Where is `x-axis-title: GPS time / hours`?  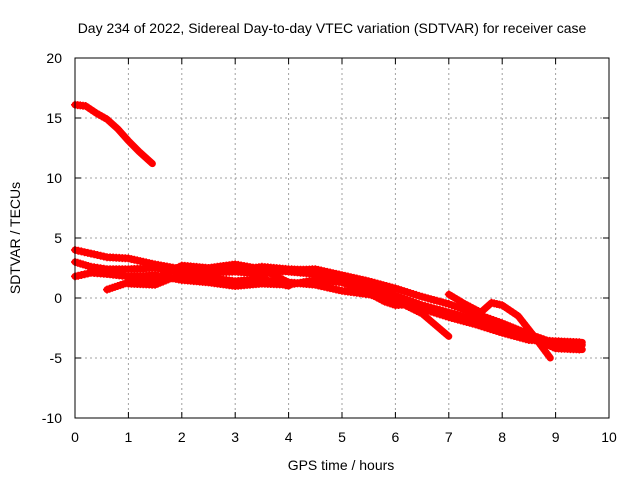 x-axis-title: GPS time / hours is located at coordinates (341, 465).